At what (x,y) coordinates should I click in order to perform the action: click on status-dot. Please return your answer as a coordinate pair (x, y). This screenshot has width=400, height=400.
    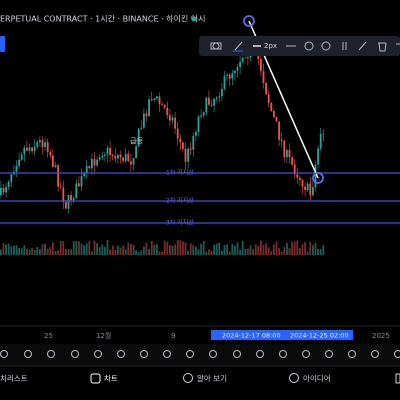
    Looking at the image, I should click on (194, 19).